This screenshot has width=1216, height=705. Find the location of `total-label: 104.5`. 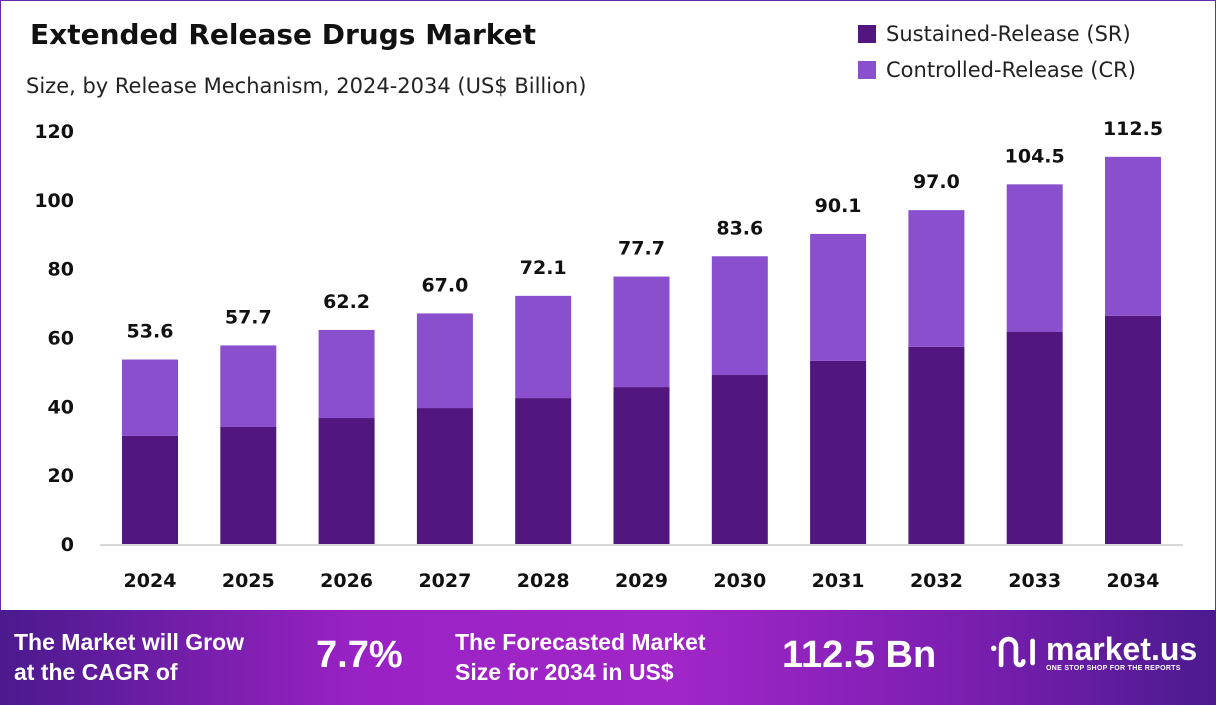

total-label: 104.5 is located at coordinates (1035, 156).